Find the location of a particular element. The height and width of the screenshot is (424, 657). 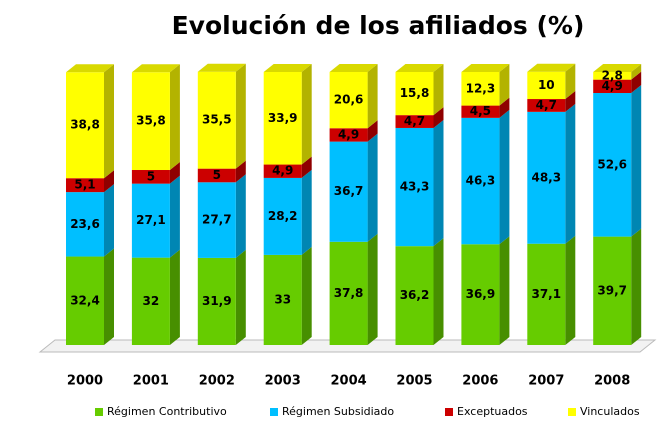

legend-label: Régimen Subsidiado is located at coordinates (338, 411).